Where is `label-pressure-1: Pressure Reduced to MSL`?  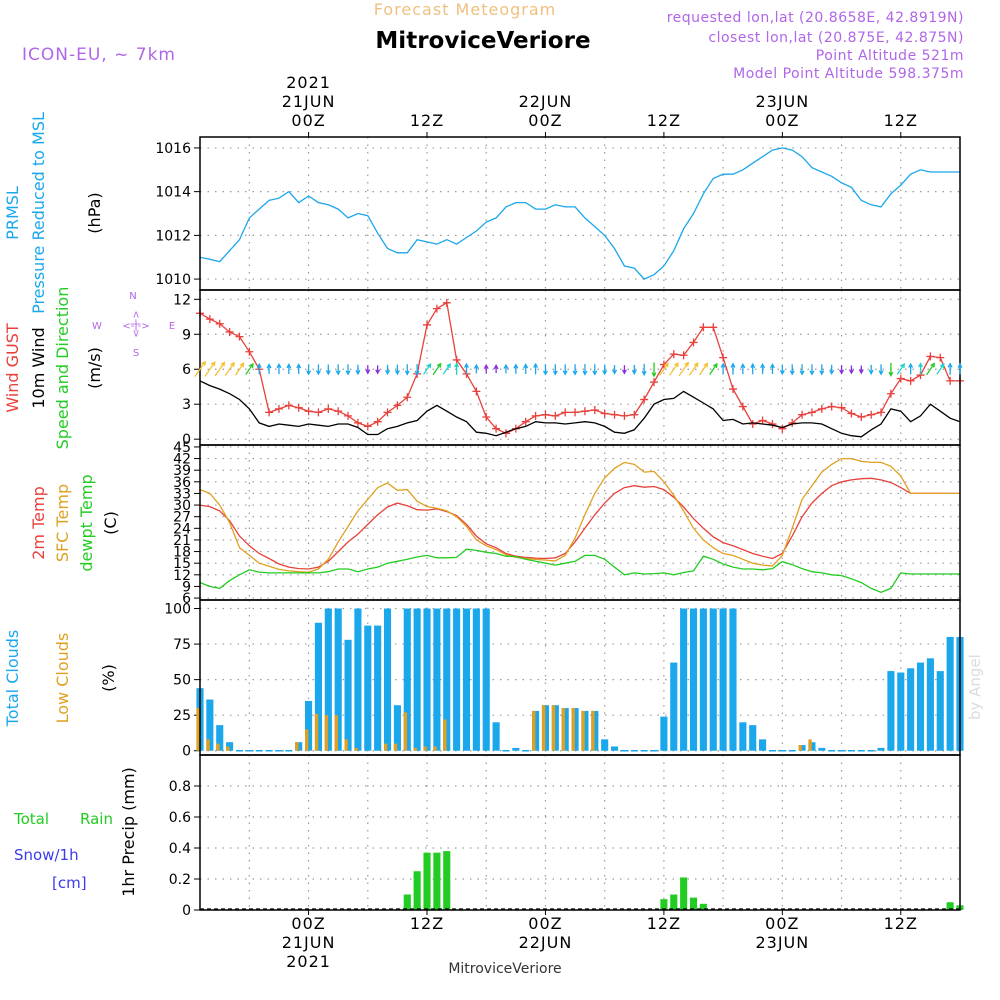 label-pressure-1: Pressure Reduced to MSL is located at coordinates (38, 213).